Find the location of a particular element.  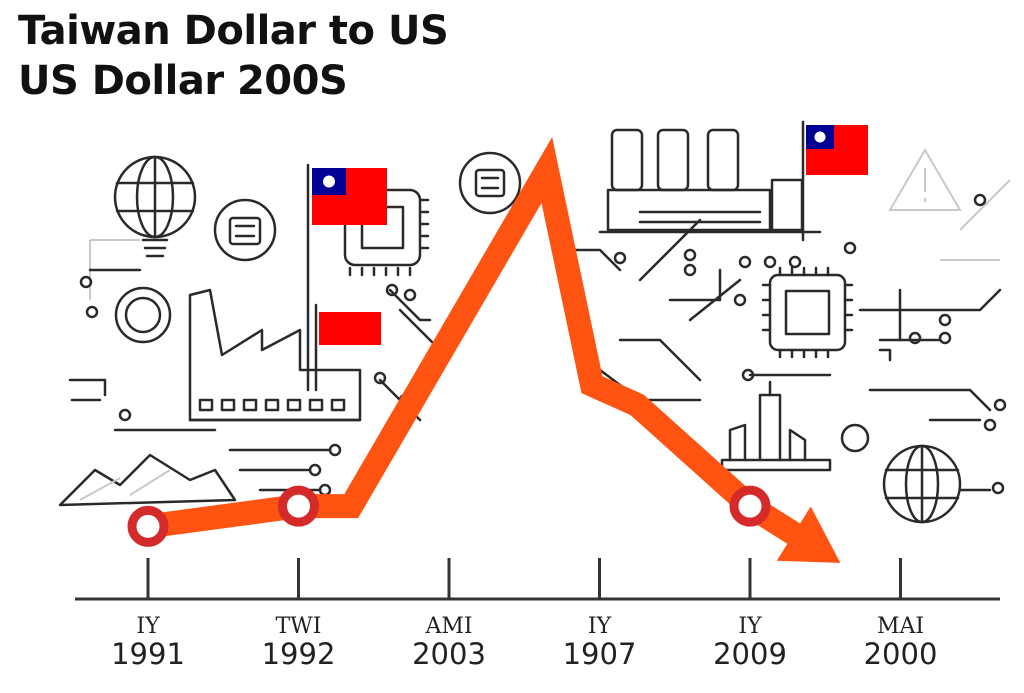

x-tick-label-top-1: TWI is located at coordinates (299, 626).